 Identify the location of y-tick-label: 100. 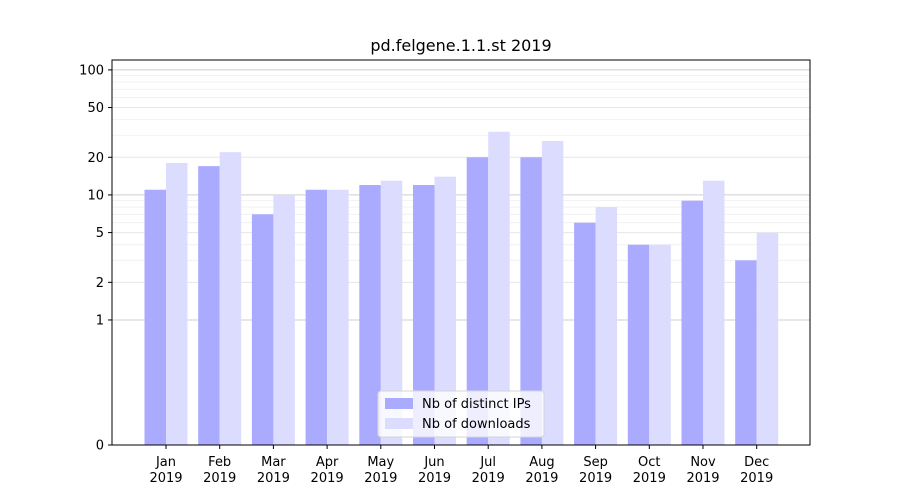
(91, 70).